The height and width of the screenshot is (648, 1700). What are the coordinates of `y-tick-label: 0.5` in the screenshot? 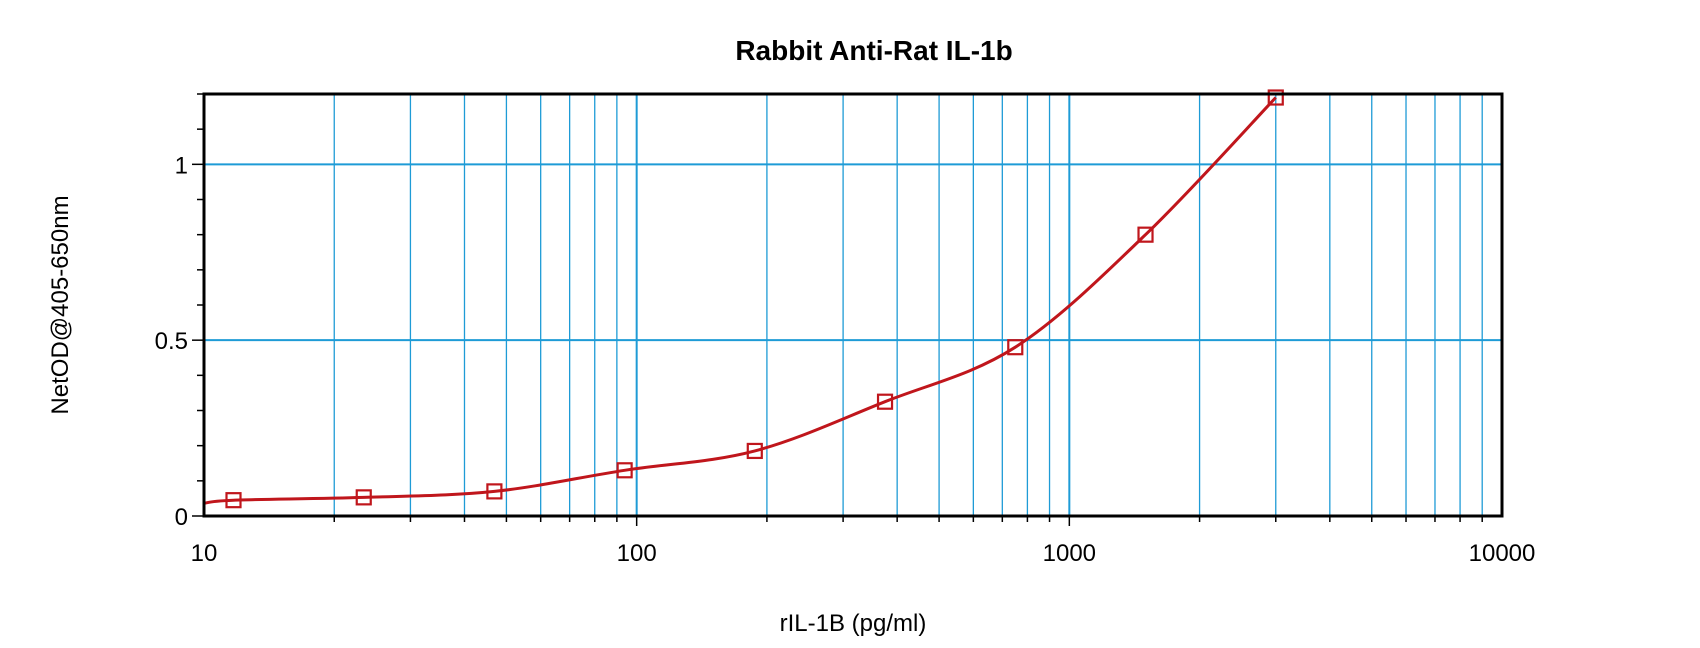 It's located at (171, 341).